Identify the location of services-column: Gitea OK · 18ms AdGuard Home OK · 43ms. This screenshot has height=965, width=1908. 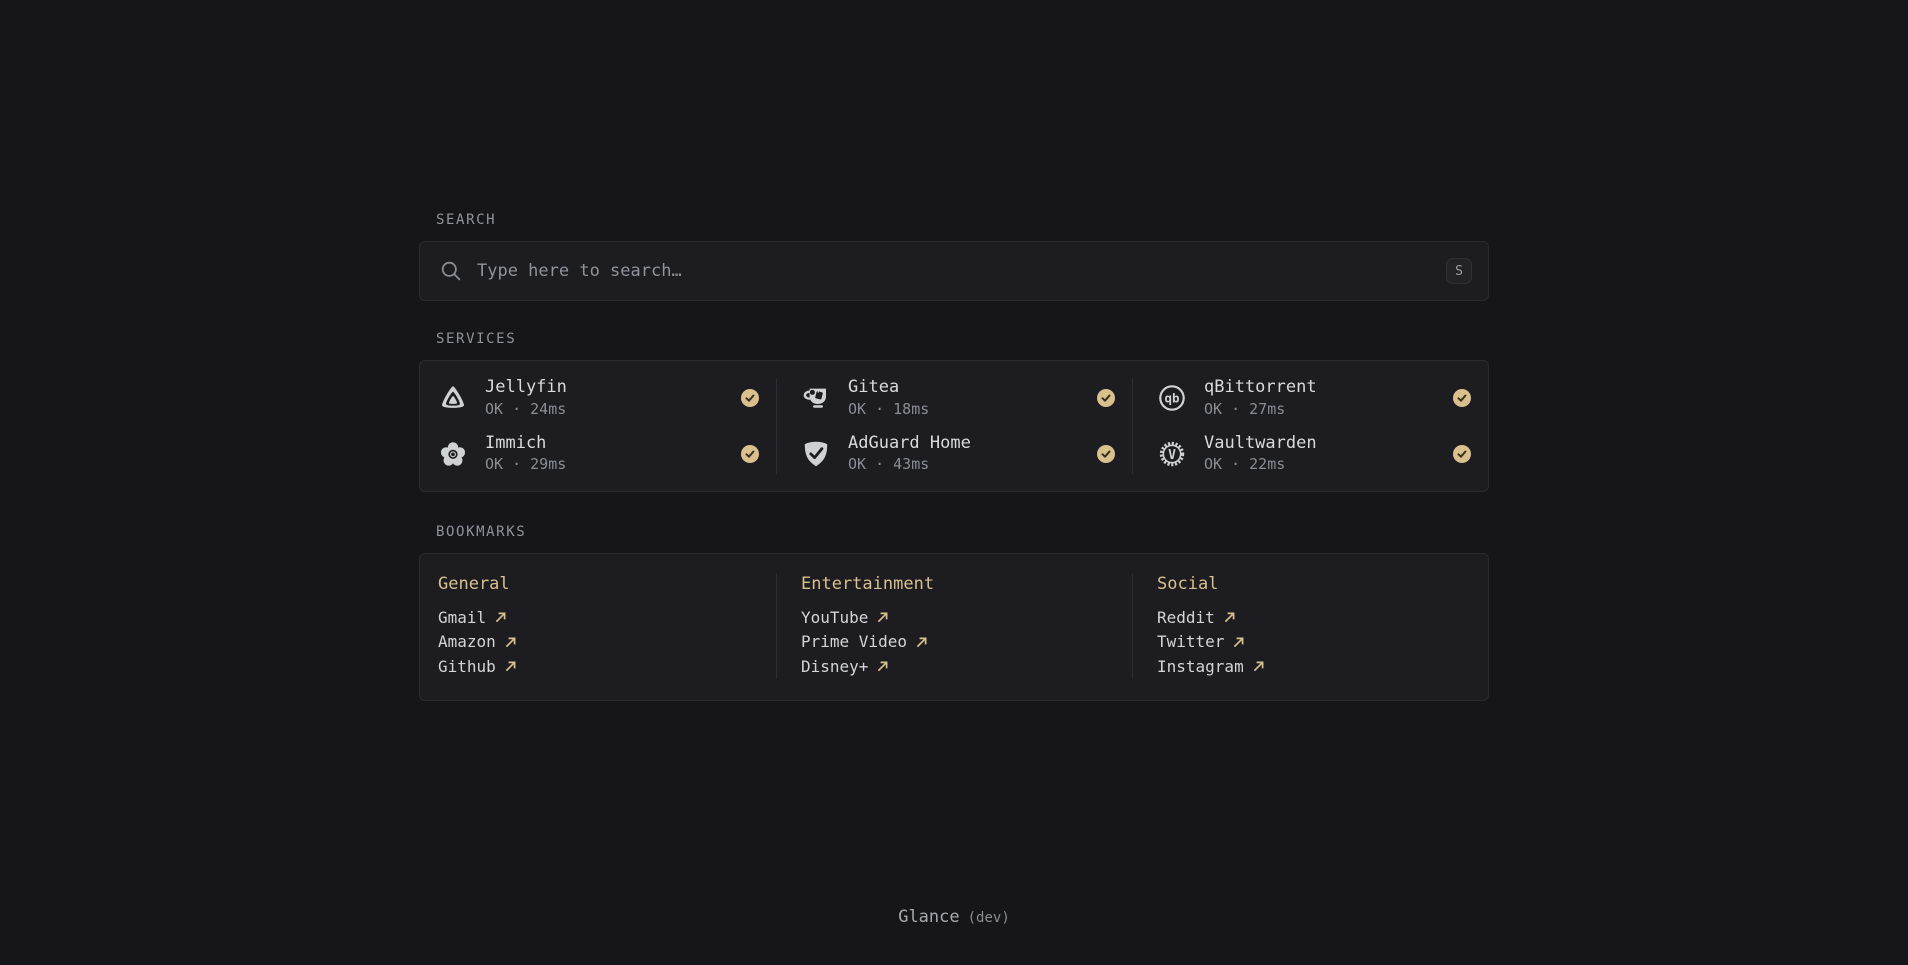
(954, 425).